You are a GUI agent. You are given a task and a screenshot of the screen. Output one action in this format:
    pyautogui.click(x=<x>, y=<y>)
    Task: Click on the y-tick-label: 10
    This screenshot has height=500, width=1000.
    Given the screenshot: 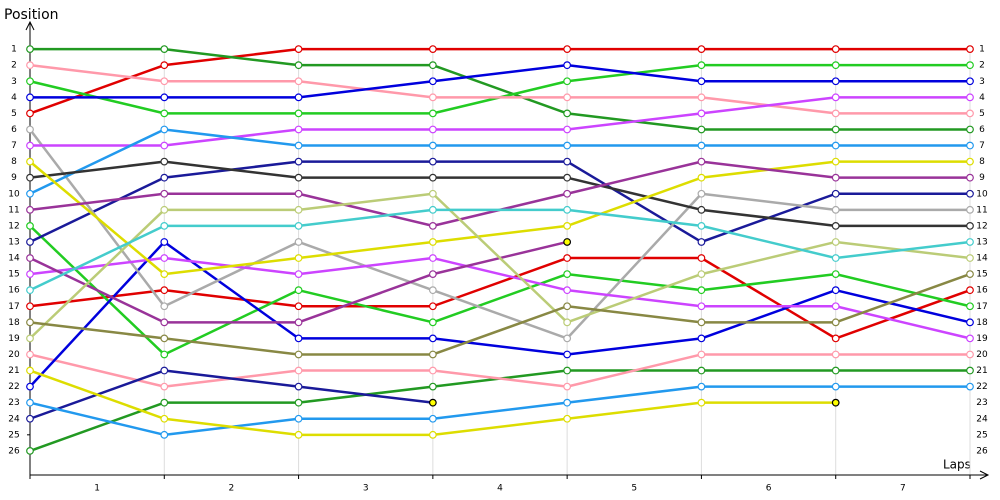 What is the action you would take?
    pyautogui.click(x=14, y=194)
    